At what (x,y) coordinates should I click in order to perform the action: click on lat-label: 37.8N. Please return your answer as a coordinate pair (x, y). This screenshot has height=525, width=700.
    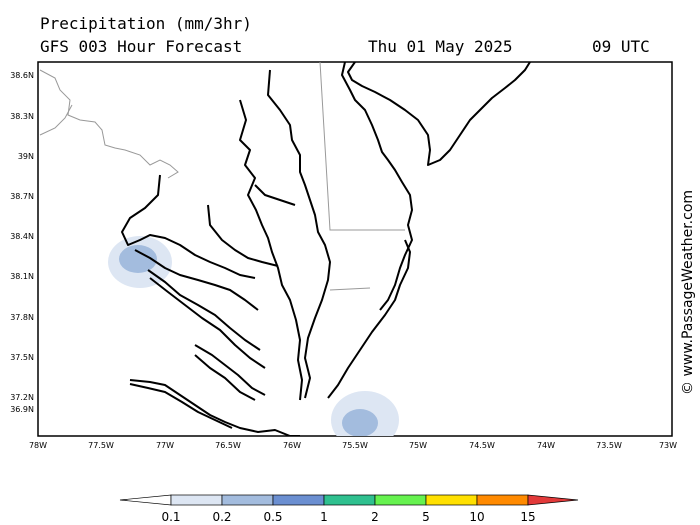
    Looking at the image, I should click on (22, 317).